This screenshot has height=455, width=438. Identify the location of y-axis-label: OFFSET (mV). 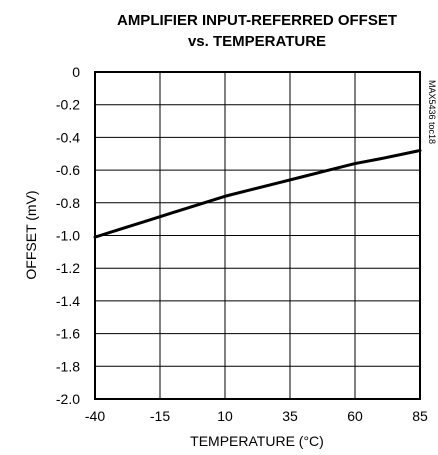
(31, 234).